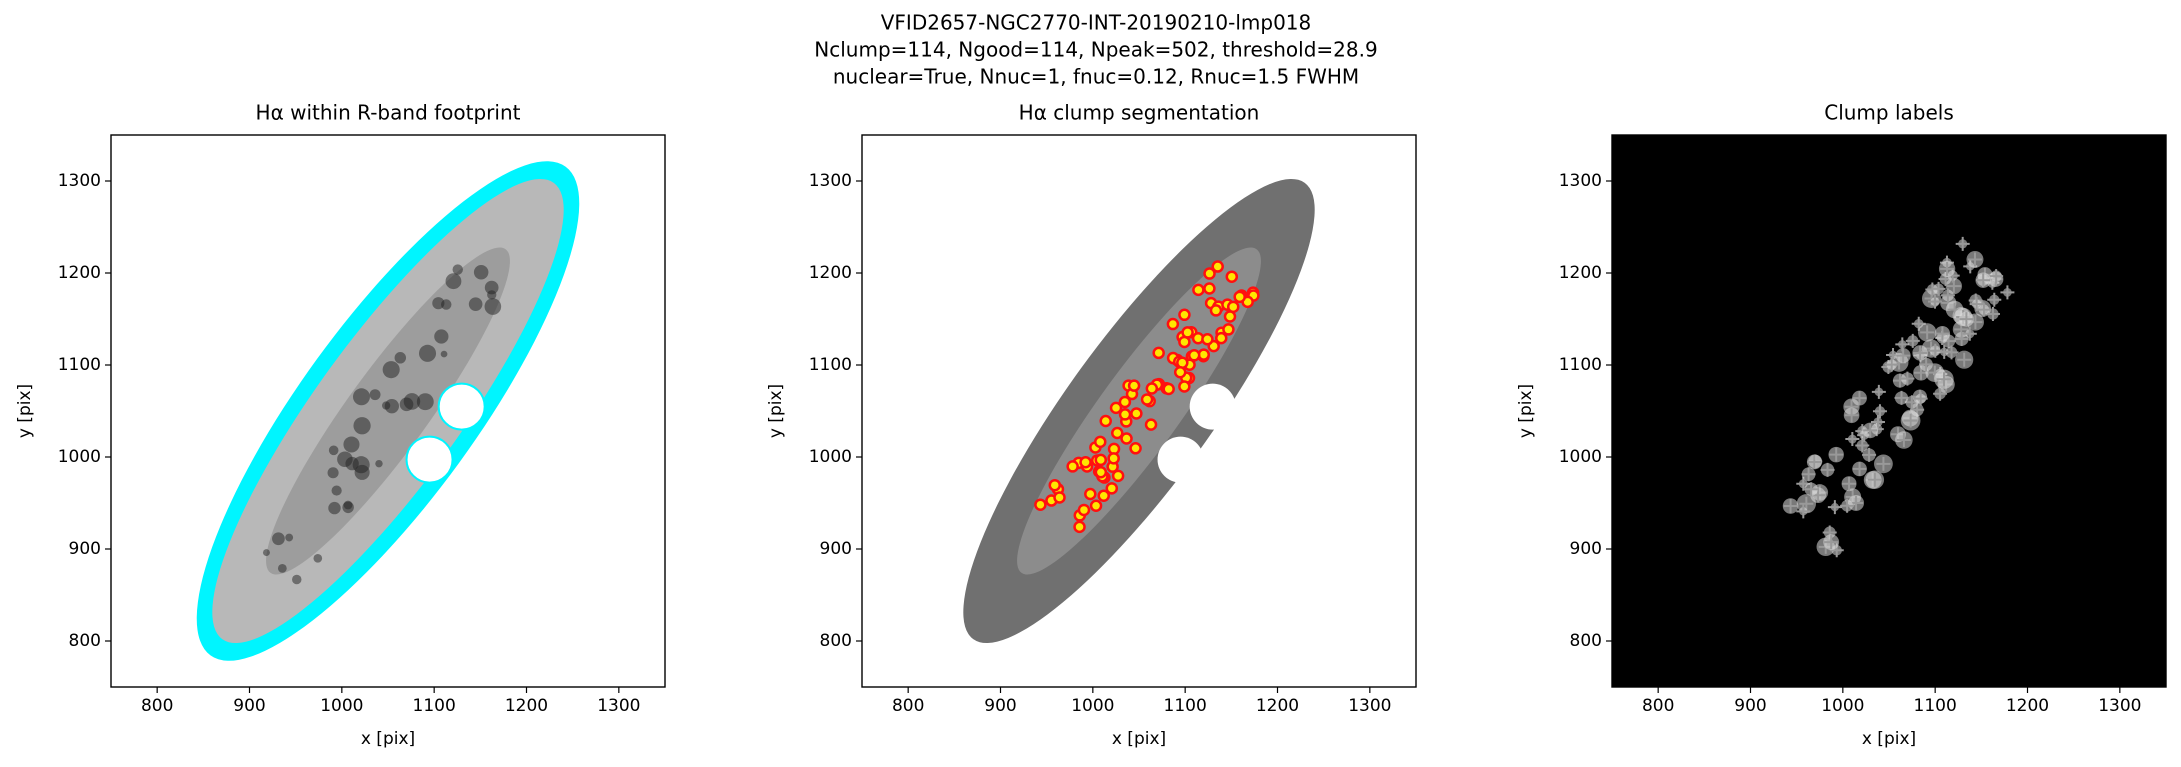  I want to click on mask, so click(1180, 459).